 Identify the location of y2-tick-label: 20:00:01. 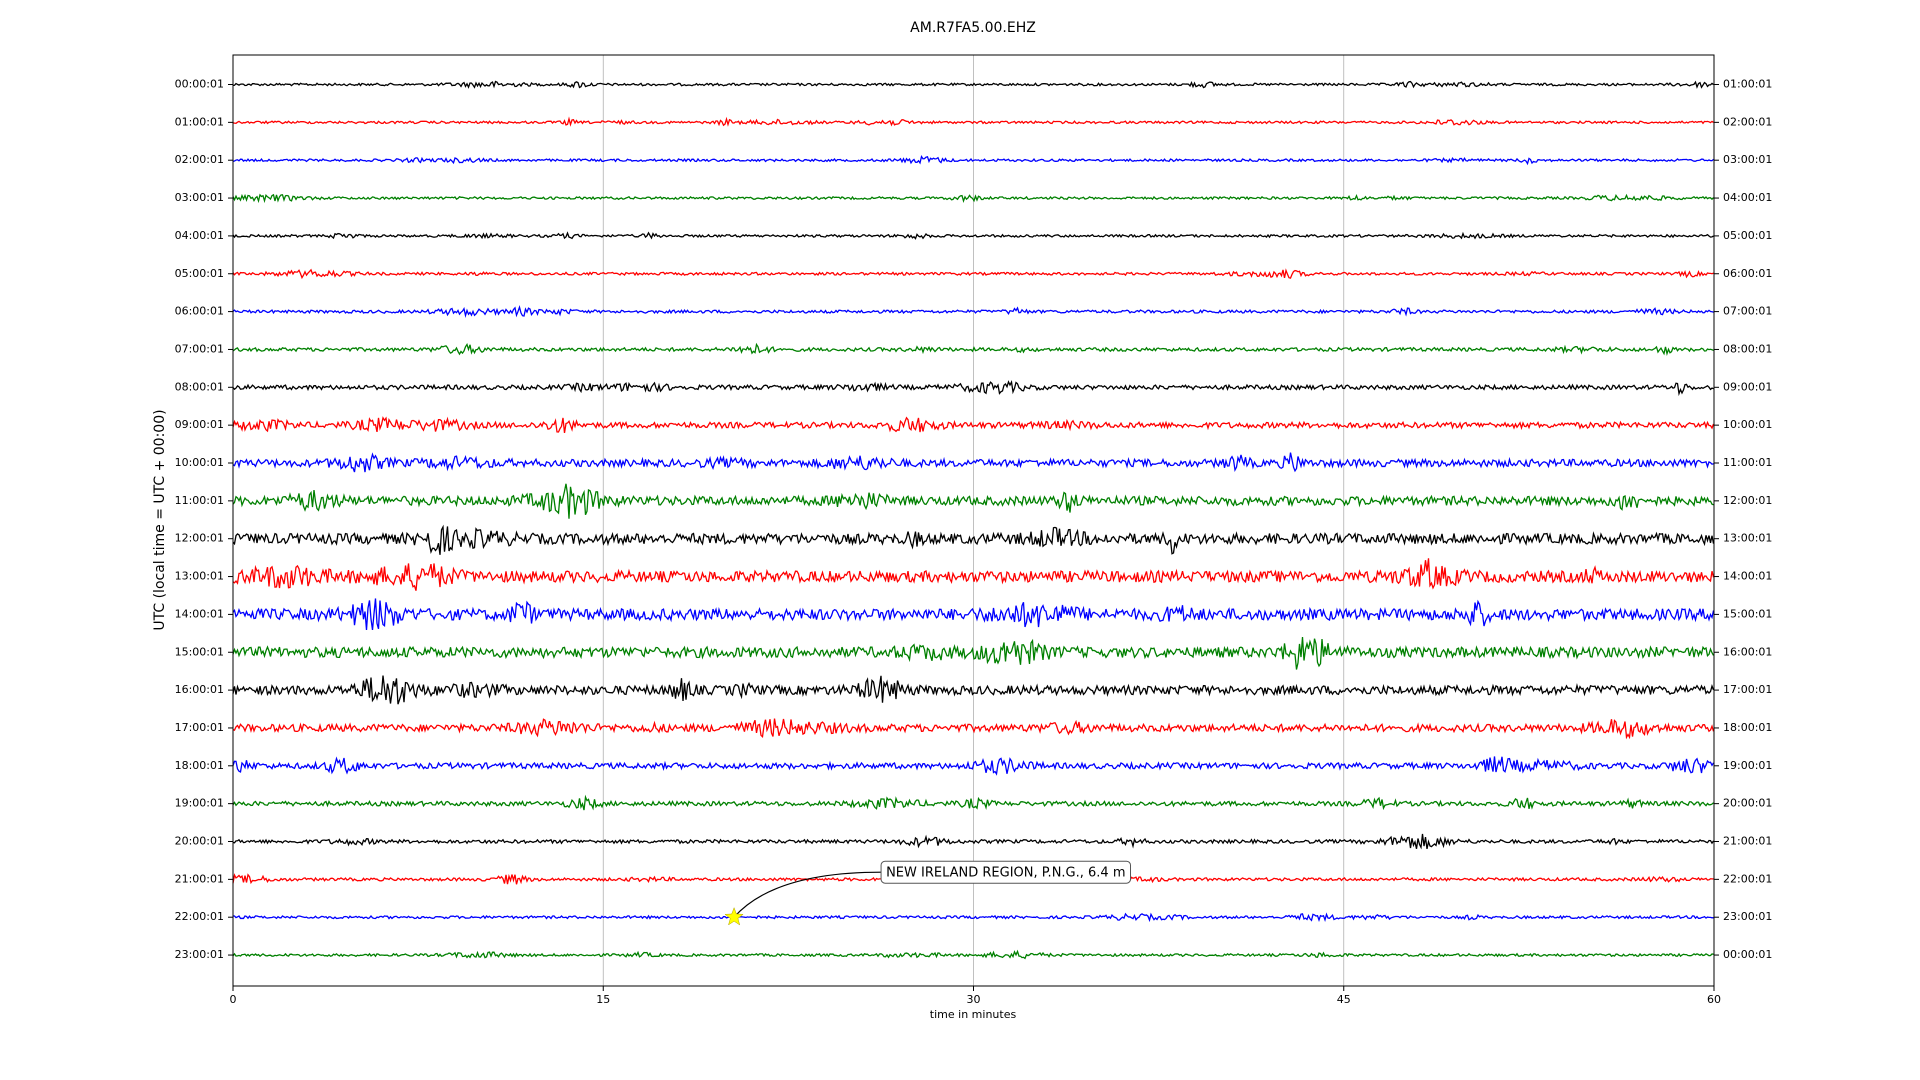
(1747, 803).